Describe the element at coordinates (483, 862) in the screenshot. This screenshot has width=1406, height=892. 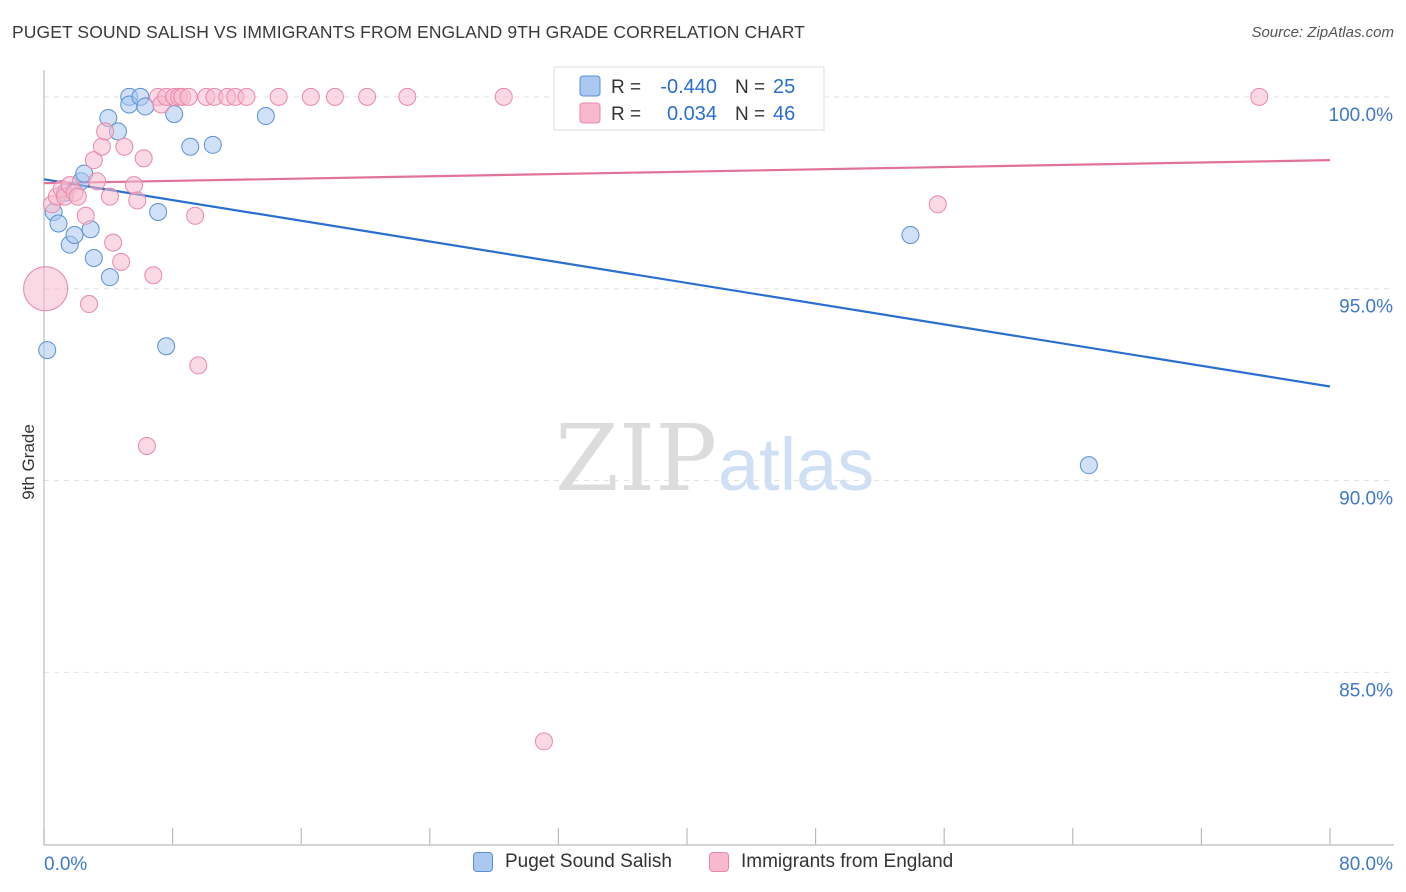
I see `legend-swatch-blue` at that location.